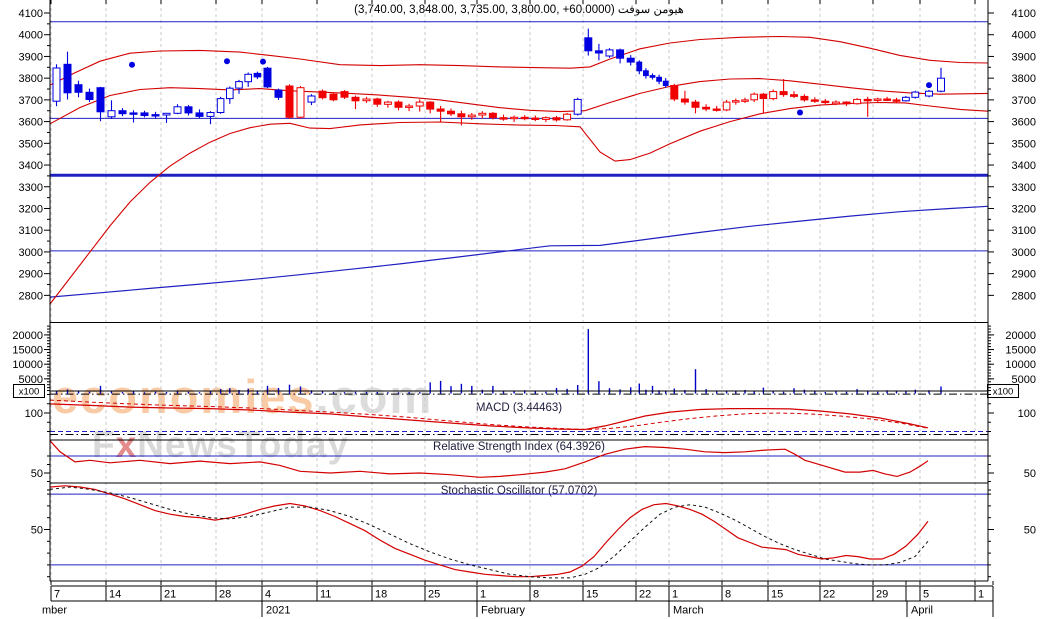 This screenshot has height=619, width=1040. I want to click on price-axis-label-right: 3300, so click(1024, 188).